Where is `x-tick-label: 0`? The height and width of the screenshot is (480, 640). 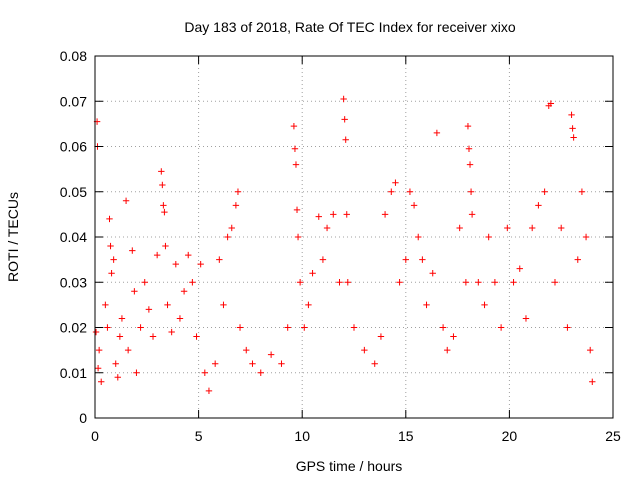
x-tick-label: 0 is located at coordinates (95, 436).